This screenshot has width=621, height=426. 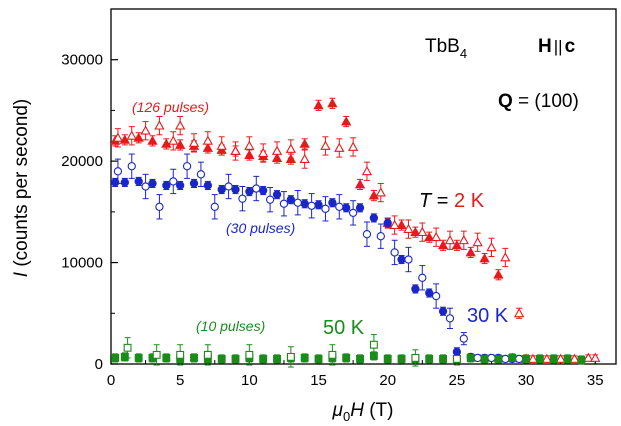 I want to click on x-tick-label: 0, so click(x=111, y=380).